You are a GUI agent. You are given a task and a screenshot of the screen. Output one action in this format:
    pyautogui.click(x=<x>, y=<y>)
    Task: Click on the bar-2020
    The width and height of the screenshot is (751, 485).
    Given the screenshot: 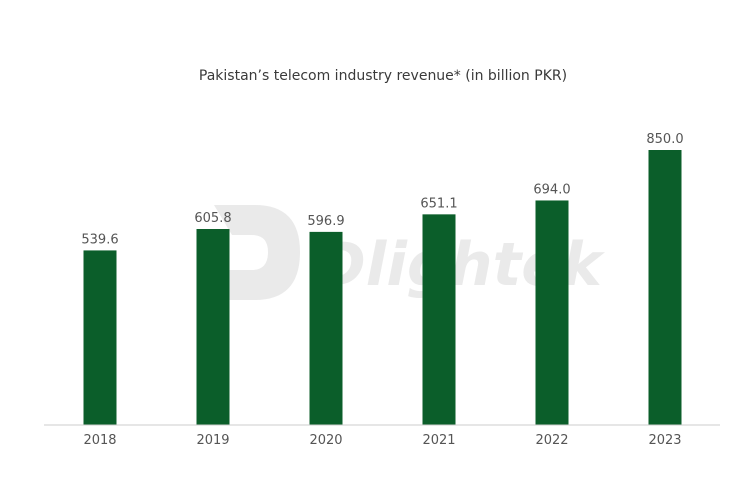 What is the action you would take?
    pyautogui.click(x=326, y=328)
    